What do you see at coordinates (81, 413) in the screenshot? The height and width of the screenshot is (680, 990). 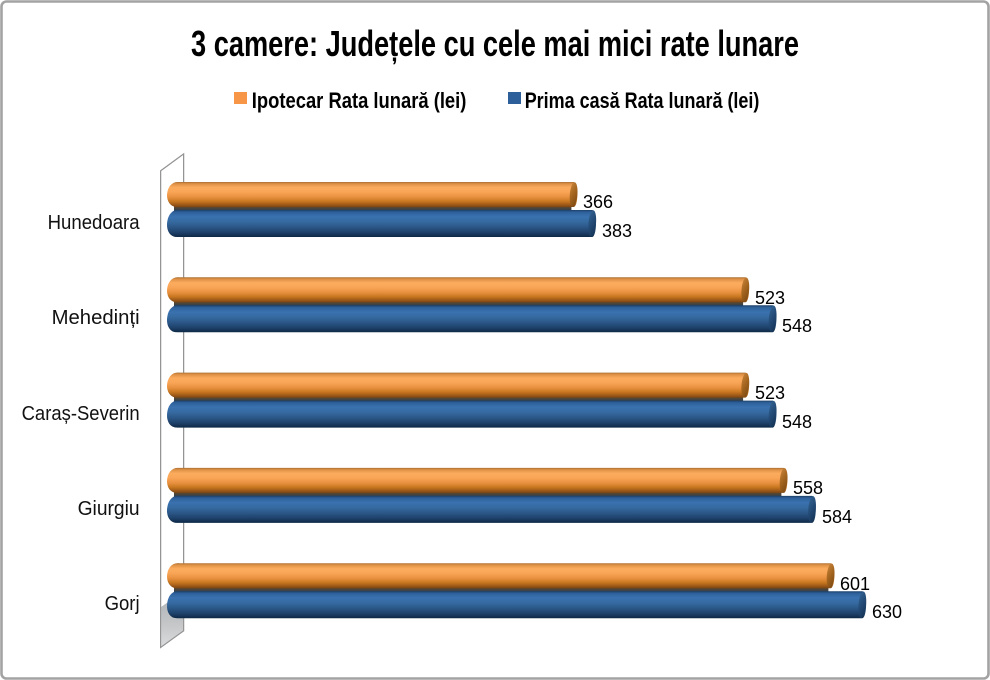 I see `svg-text: Caraș-Severin` at bounding box center [81, 413].